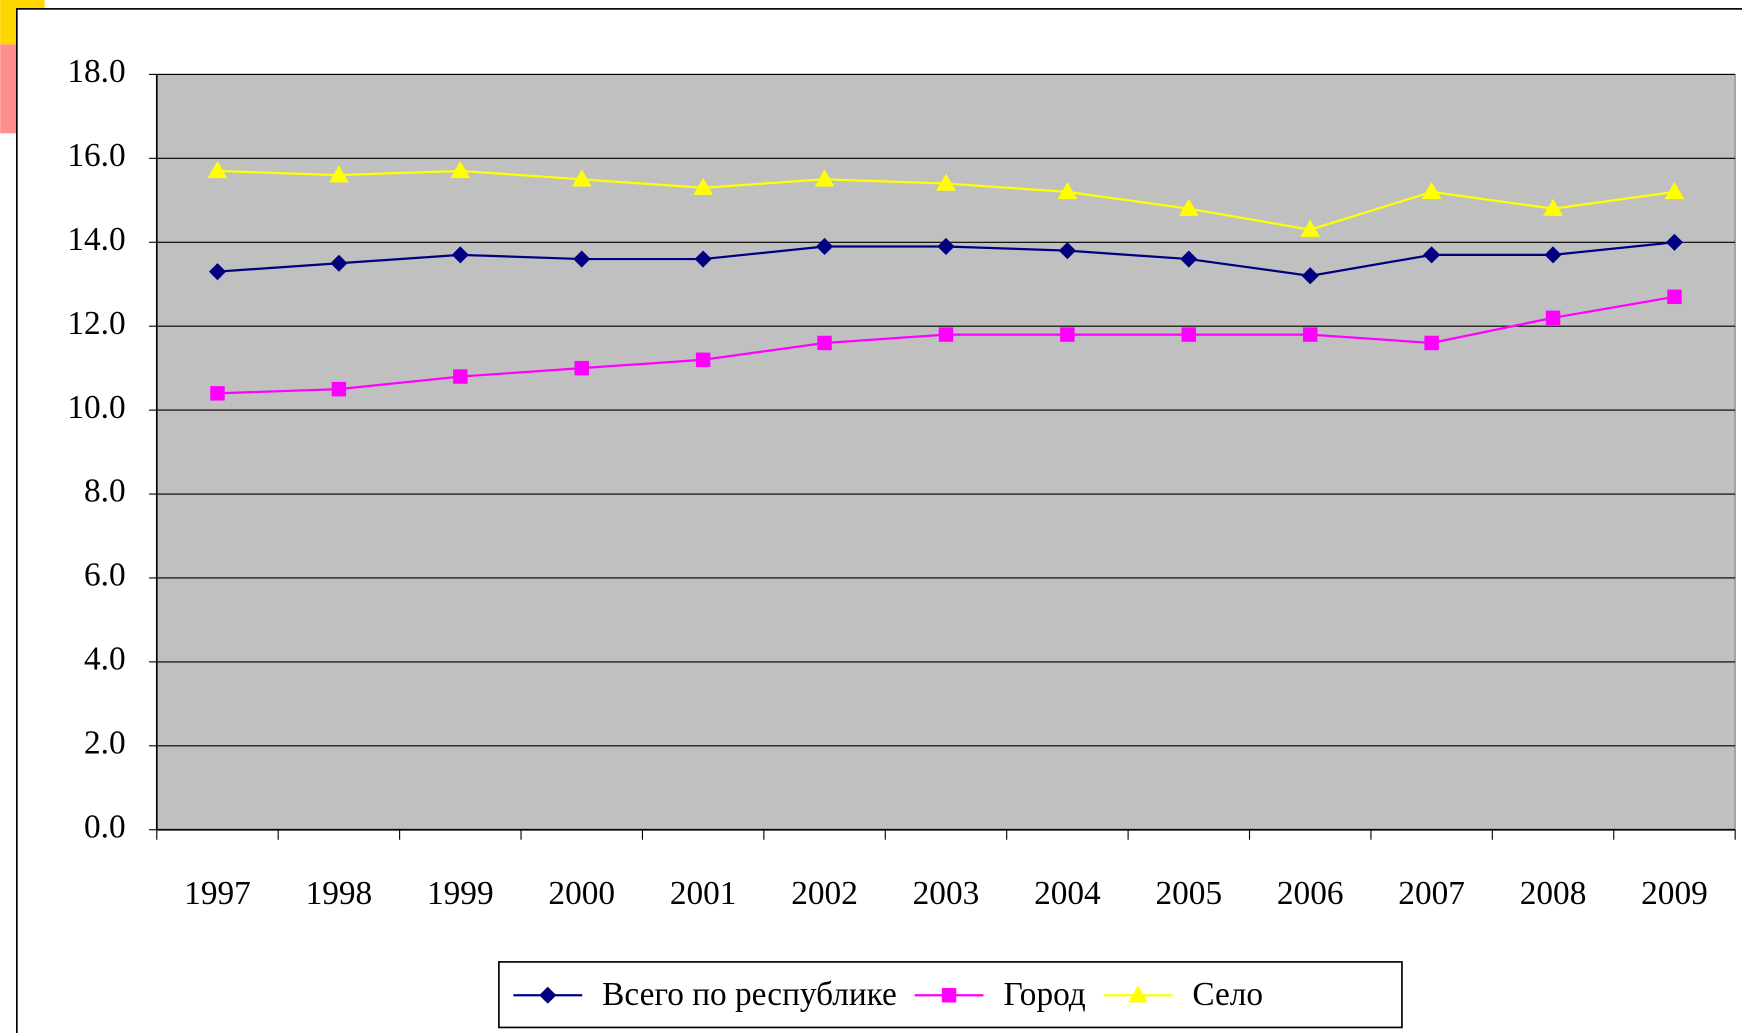 The width and height of the screenshot is (1742, 1033). I want to click on legend-label: Село, so click(1227, 994).